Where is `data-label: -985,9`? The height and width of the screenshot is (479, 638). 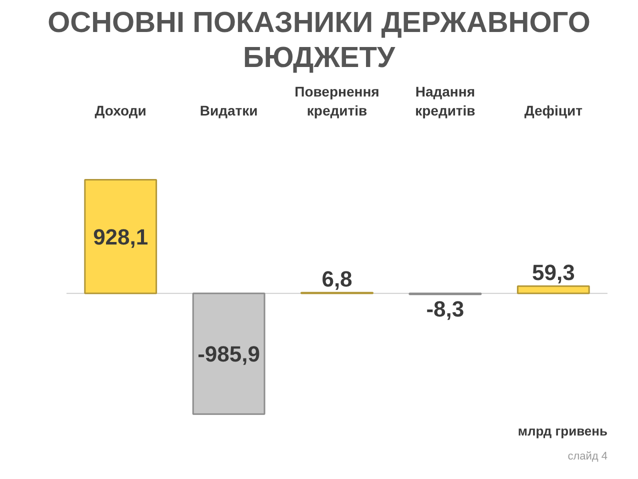 data-label: -985,9 is located at coordinates (229, 354).